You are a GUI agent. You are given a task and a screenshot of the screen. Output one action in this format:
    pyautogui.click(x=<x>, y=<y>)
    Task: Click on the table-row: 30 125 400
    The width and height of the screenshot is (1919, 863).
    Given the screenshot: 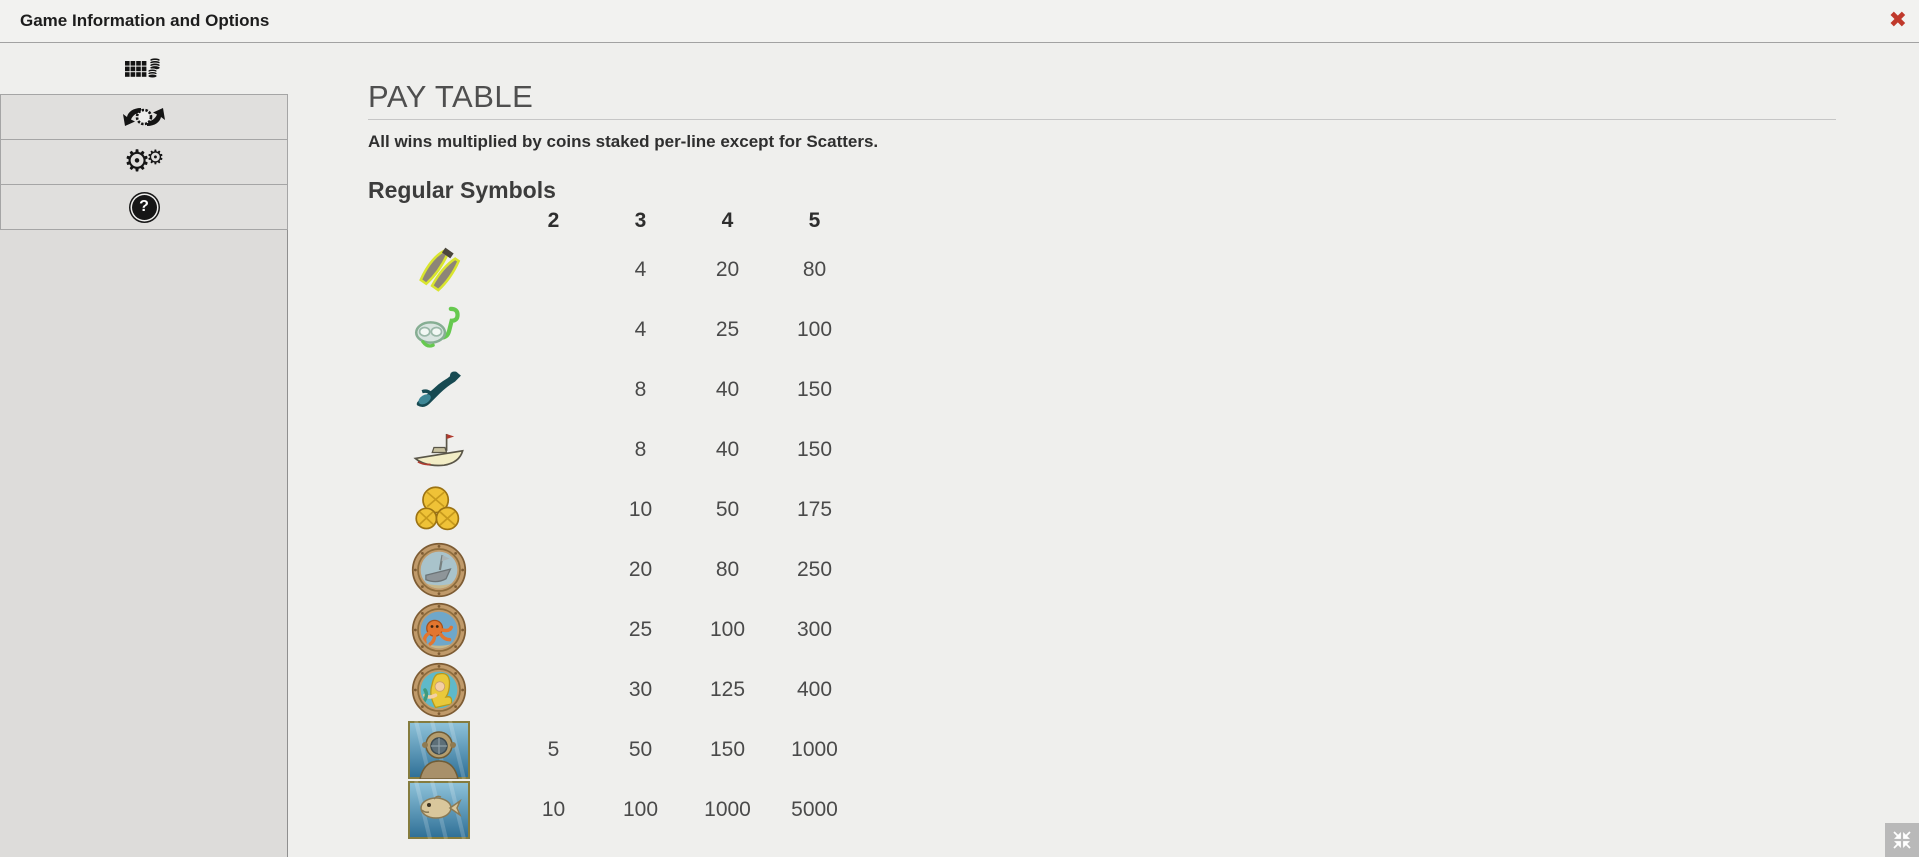 What is the action you would take?
    pyautogui.click(x=1143, y=690)
    